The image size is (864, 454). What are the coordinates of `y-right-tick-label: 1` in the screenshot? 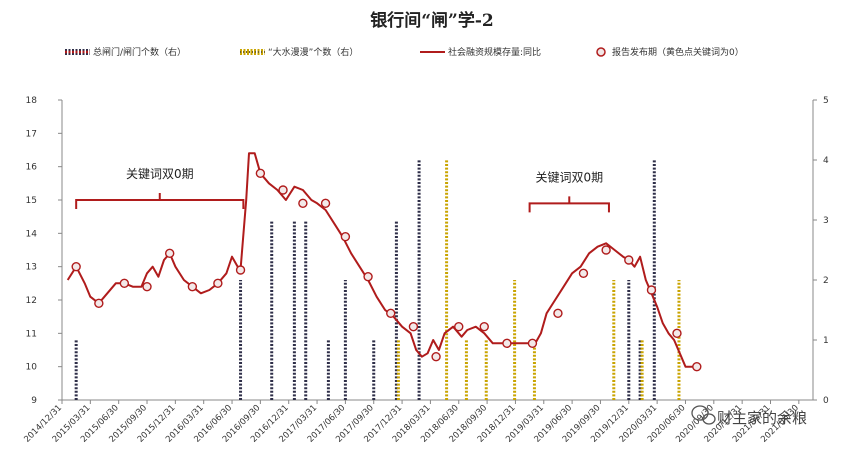 It's located at (826, 341).